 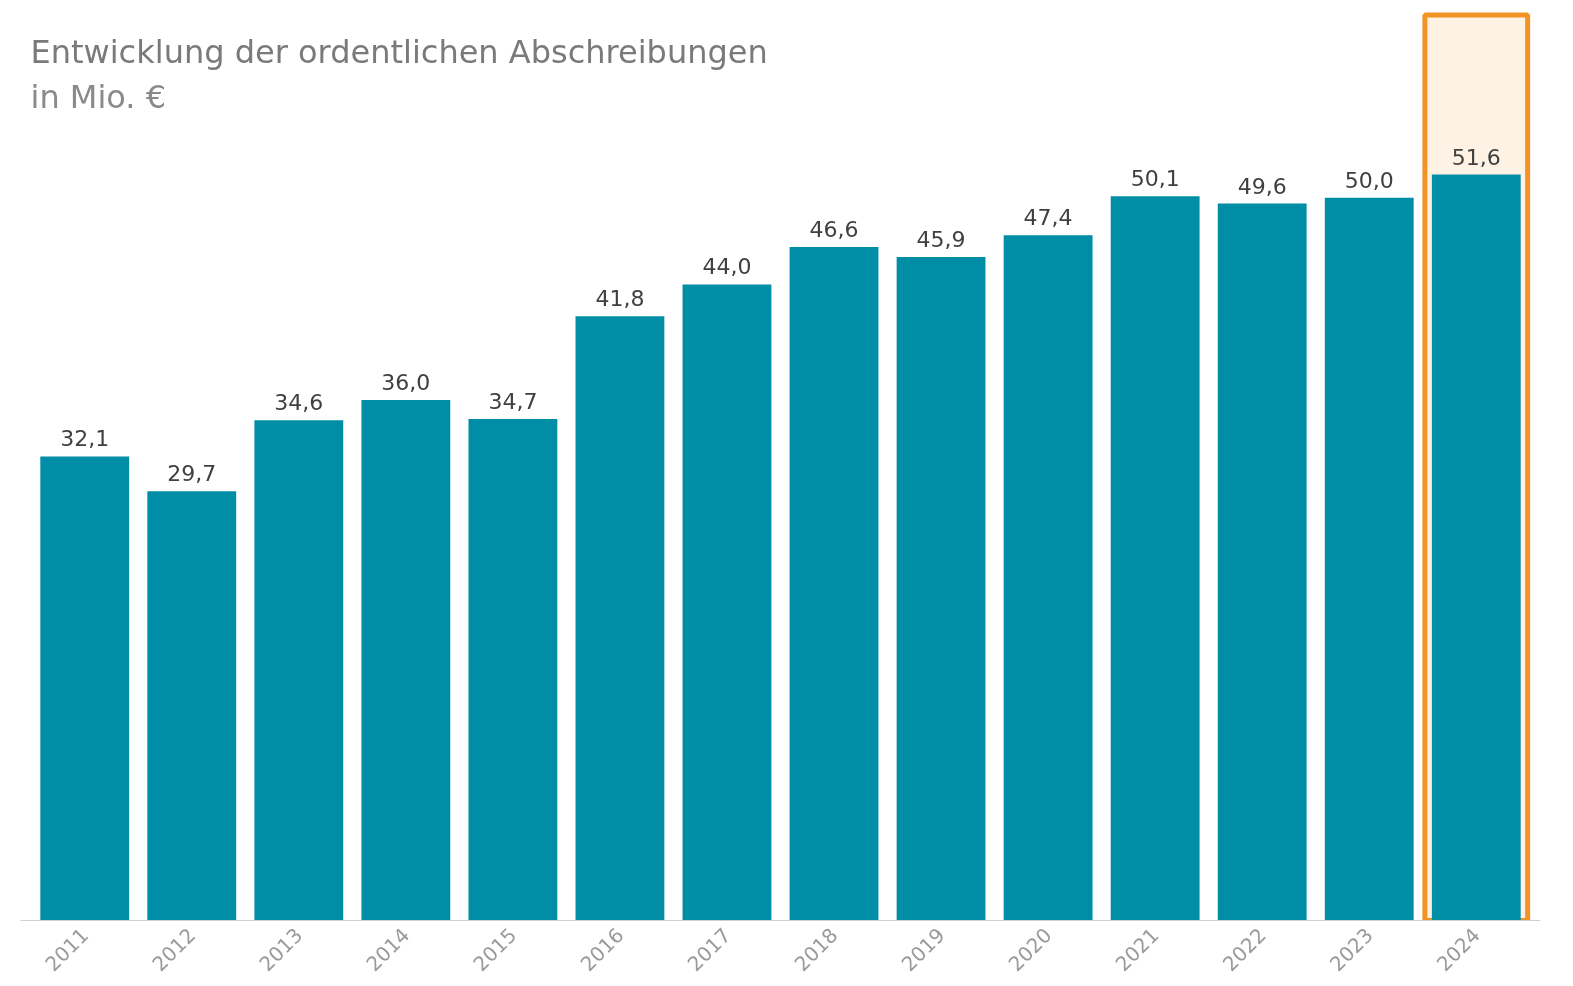 I want to click on data-label: 29,7, so click(x=192, y=474).